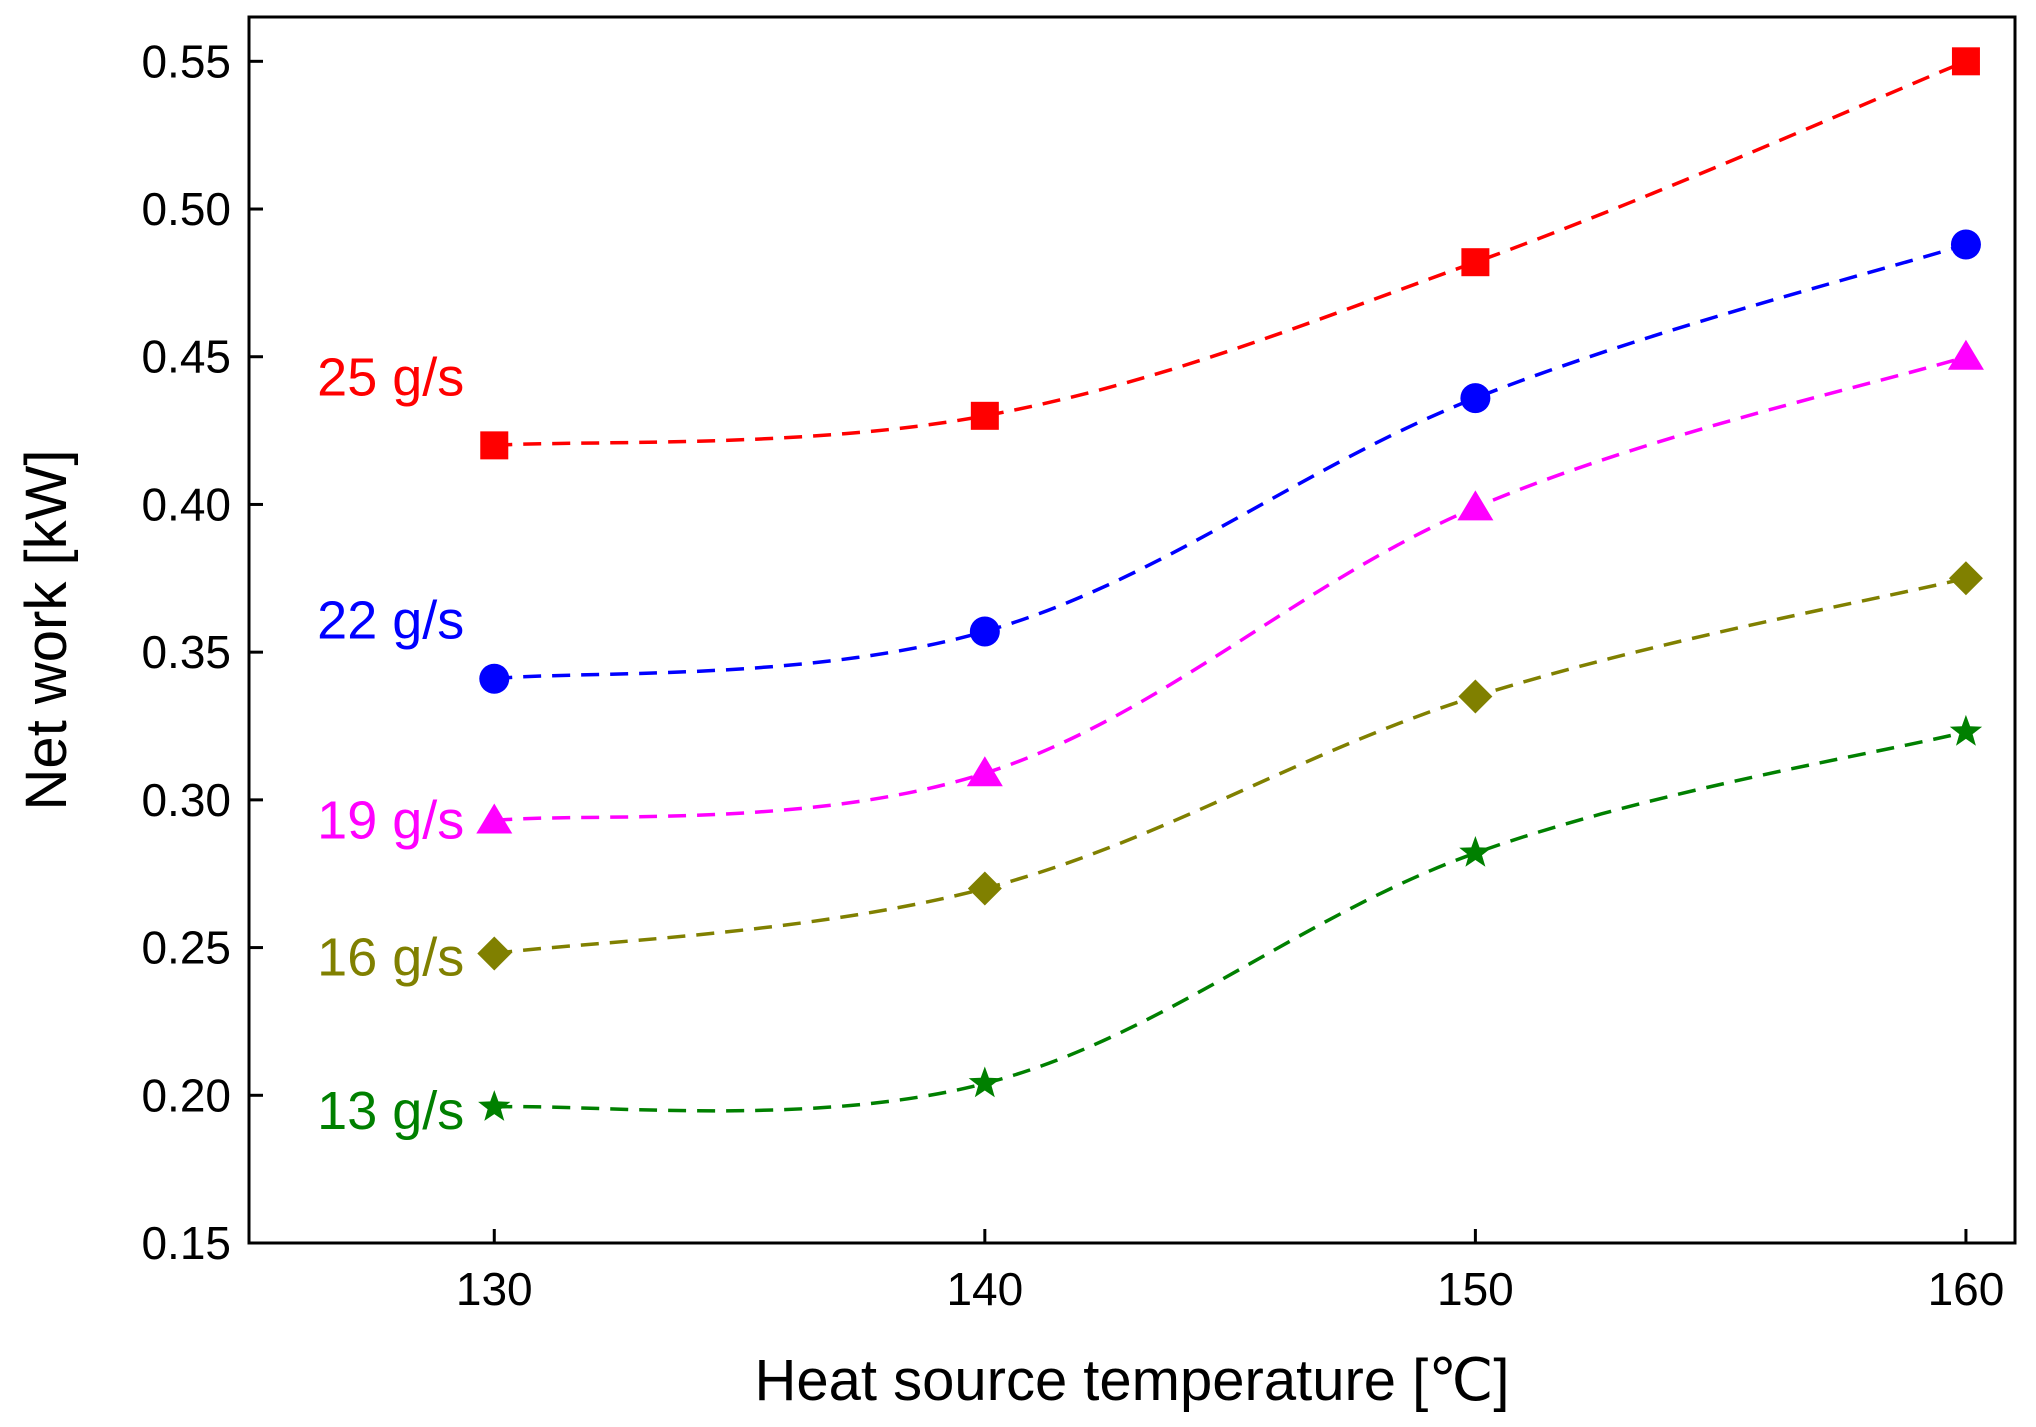  Describe the element at coordinates (390, 621) in the screenshot. I see `series-label: 22 g/s` at that location.